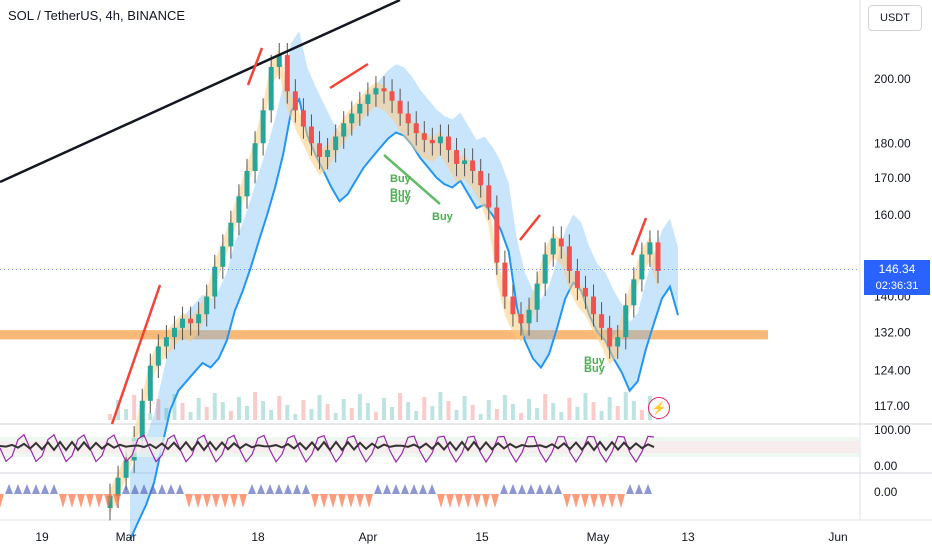 Image resolution: width=932 pixels, height=555 pixels. I want to click on currency-button: USDT, so click(895, 18).